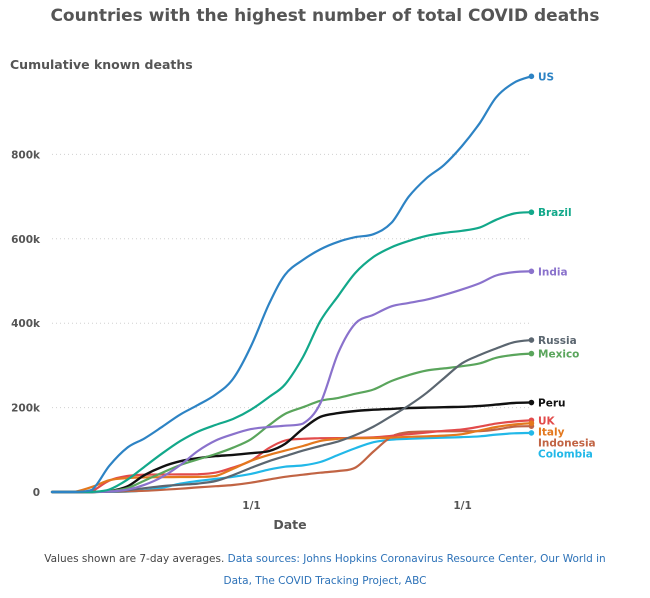  What do you see at coordinates (26, 324) in the screenshot?
I see `y-tick-label: 400k` at bounding box center [26, 324].